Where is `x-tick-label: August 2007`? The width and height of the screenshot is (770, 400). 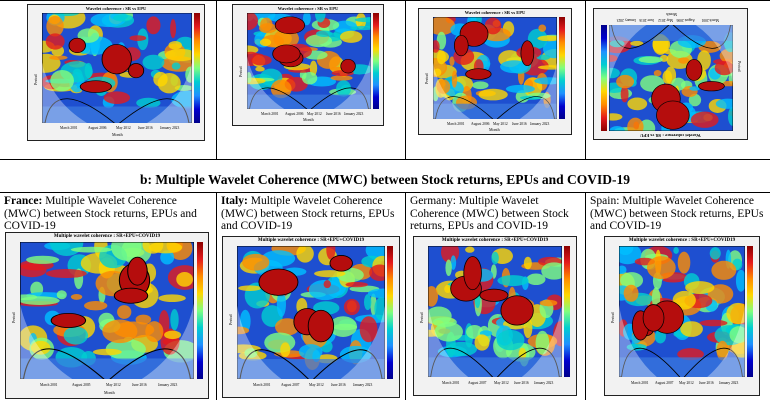 x-tick-label: August 2007 is located at coordinates (290, 385).